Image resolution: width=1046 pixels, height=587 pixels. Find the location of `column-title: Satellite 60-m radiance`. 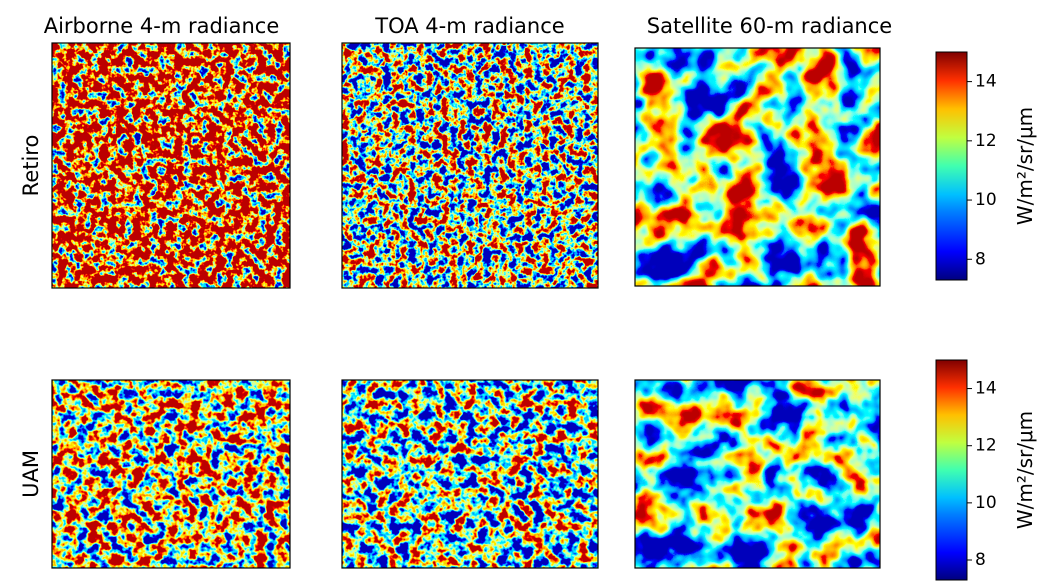

column-title: Satellite 60-m radiance is located at coordinates (769, 26).